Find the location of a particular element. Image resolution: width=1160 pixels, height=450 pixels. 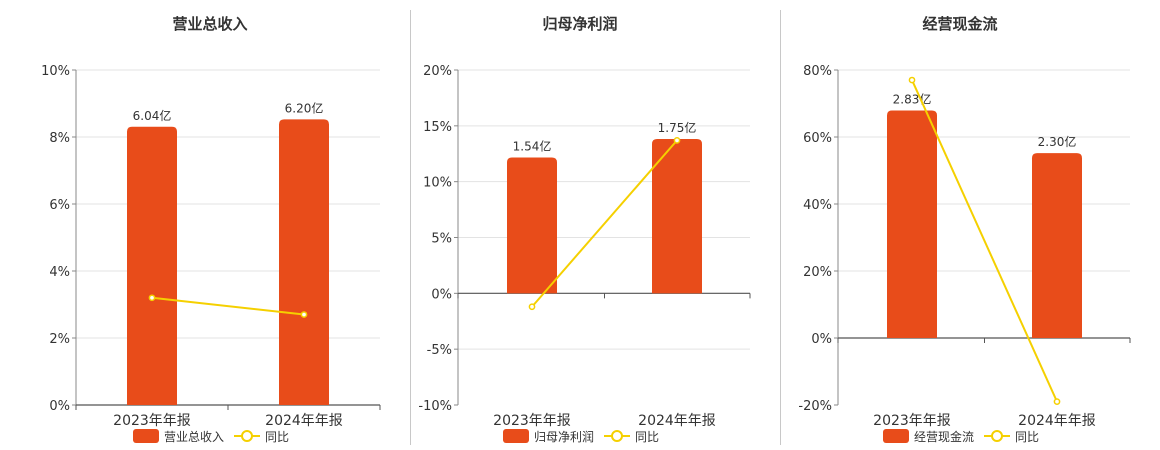

legend-bar-label: 归母净利润 is located at coordinates (564, 437).